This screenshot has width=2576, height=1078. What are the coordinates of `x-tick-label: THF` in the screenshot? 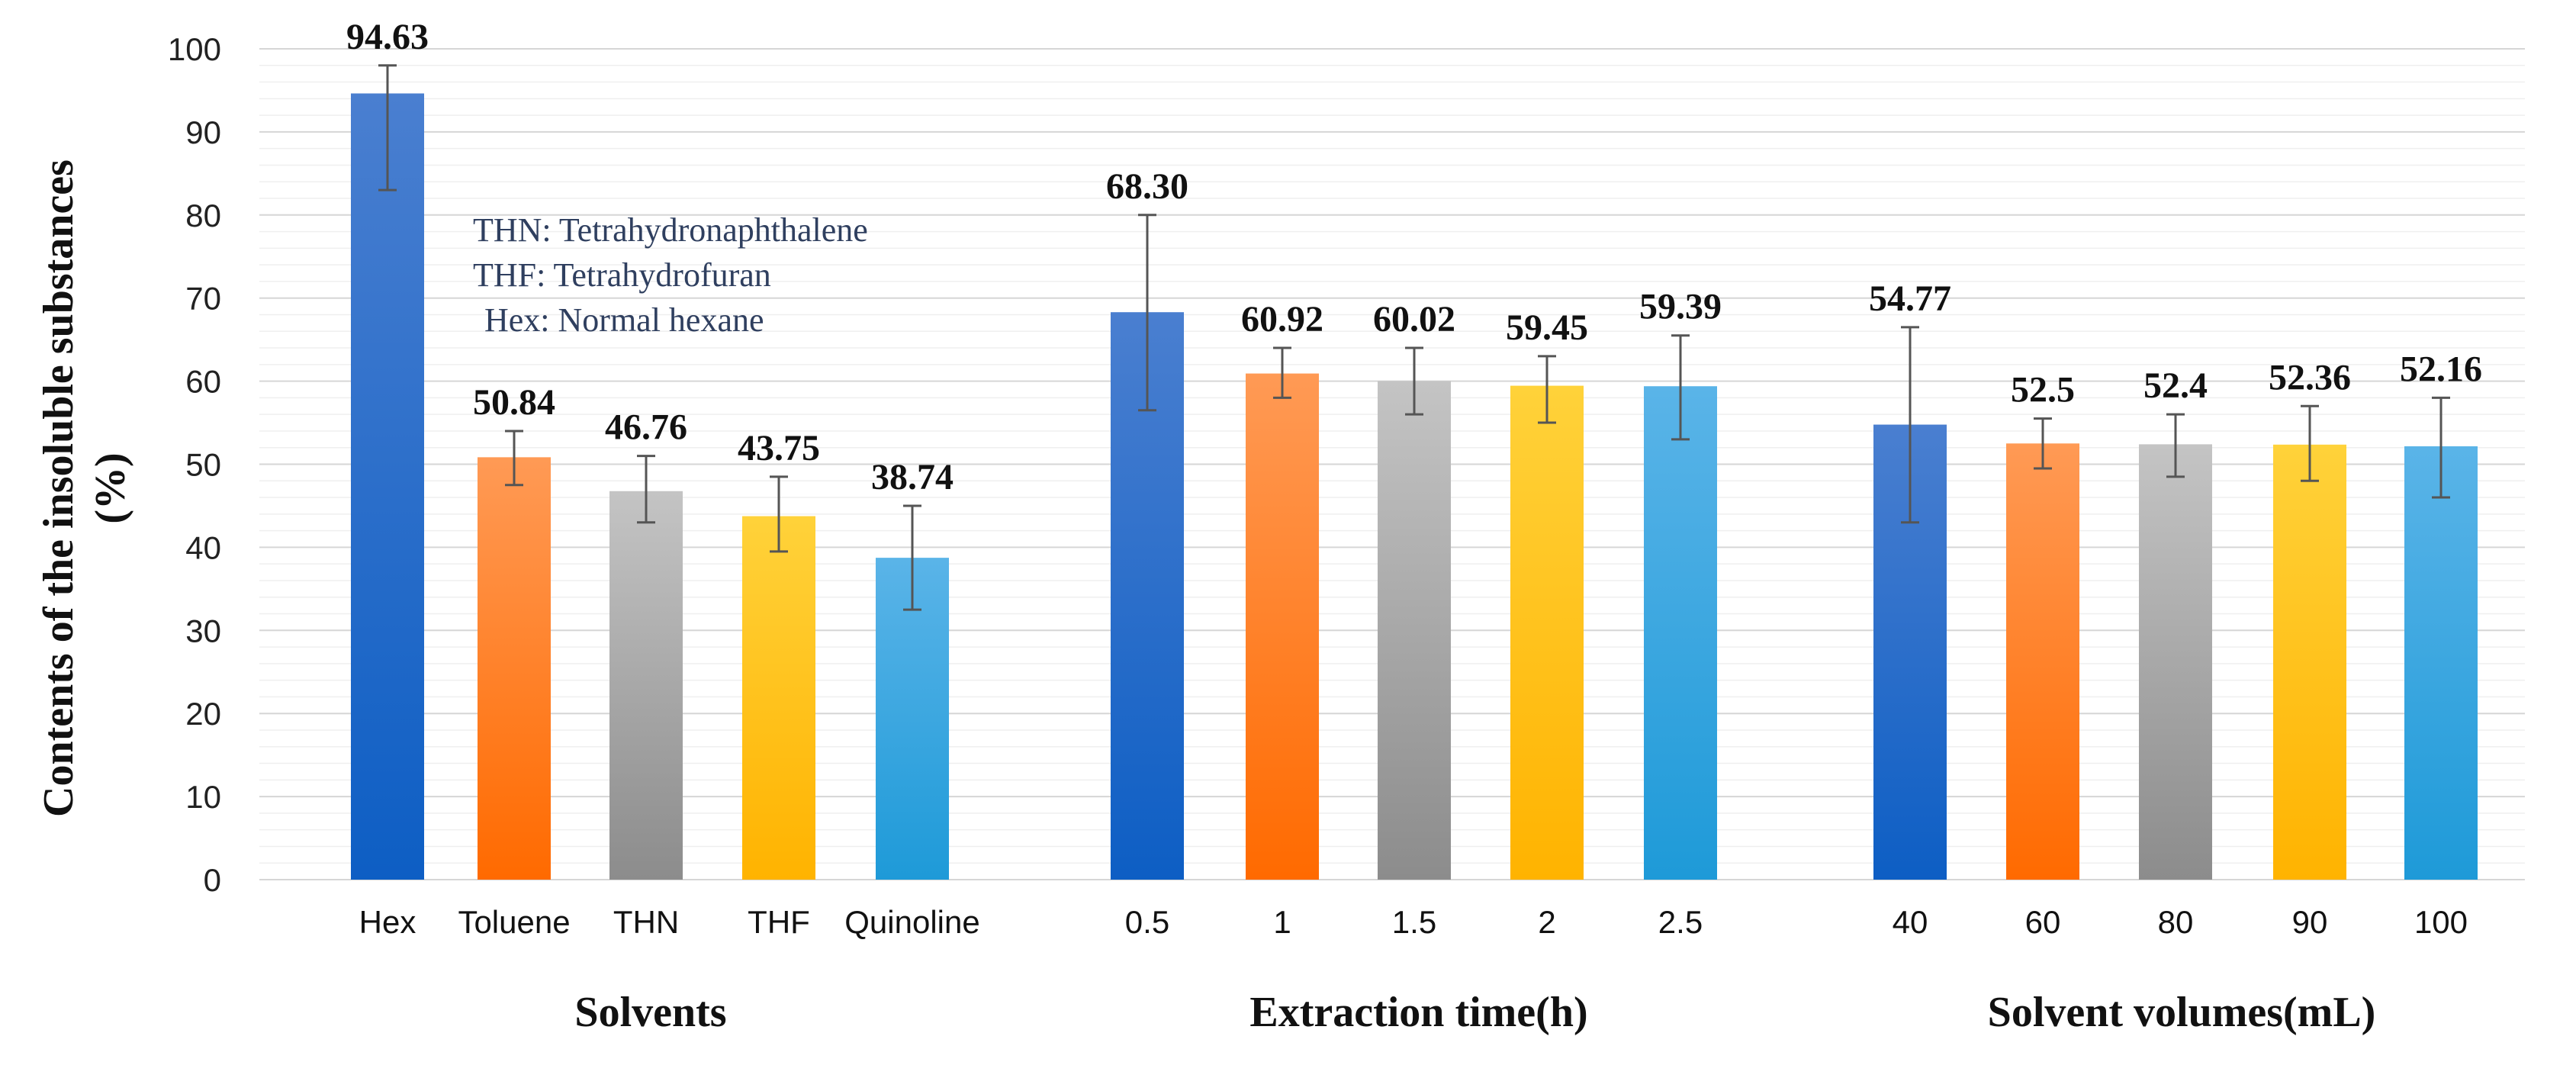 It's located at (779, 922).